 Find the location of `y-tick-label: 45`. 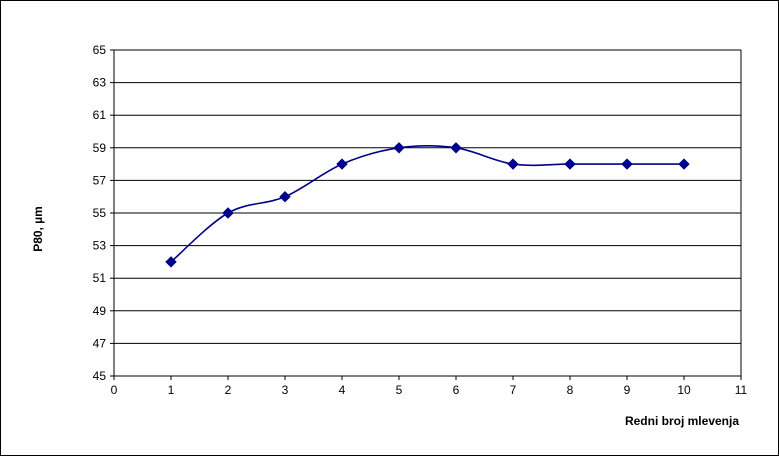

y-tick-label: 45 is located at coordinates (100, 376).